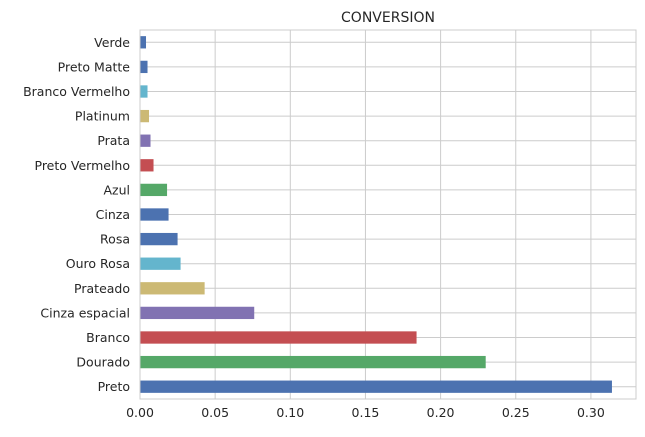  I want to click on chart-title: CONVERSION, so click(388, 18).